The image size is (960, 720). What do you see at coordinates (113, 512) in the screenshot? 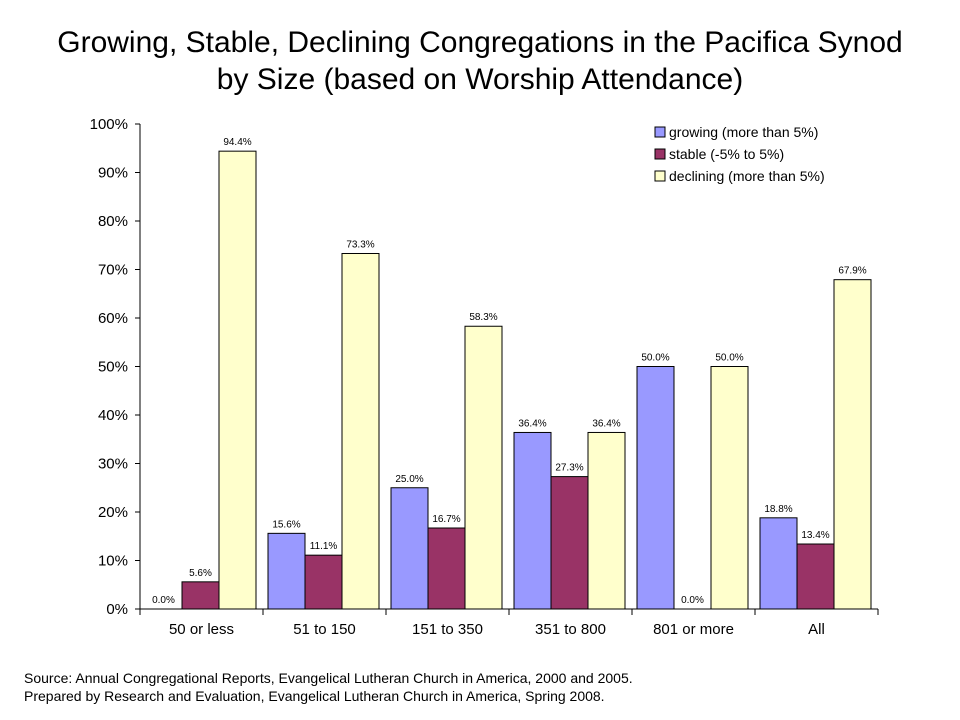
I see `y-tick-label: 20%` at bounding box center [113, 512].